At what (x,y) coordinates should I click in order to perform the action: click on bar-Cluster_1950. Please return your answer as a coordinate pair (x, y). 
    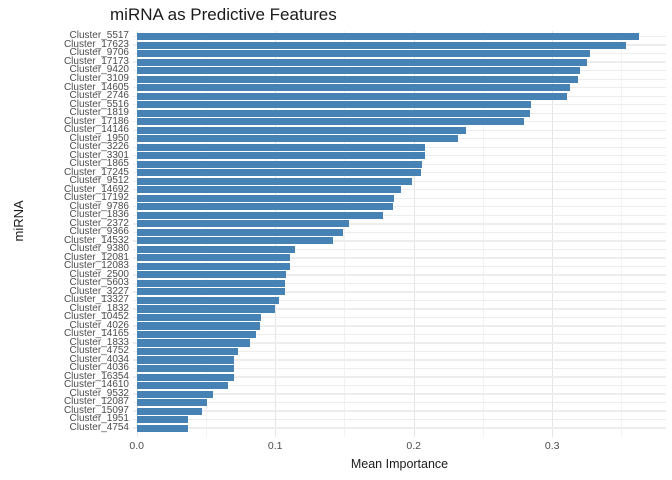
    Looking at the image, I should click on (297, 139).